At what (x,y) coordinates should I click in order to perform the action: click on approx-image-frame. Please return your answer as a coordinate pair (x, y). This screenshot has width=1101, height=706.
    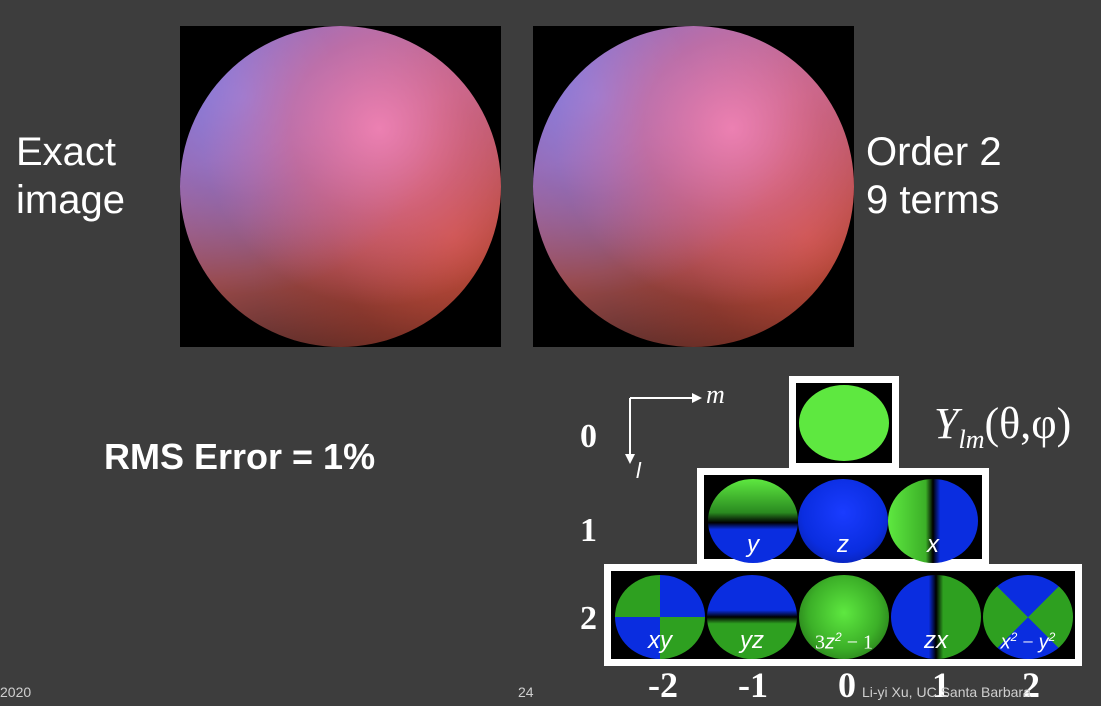
    Looking at the image, I should click on (693, 186).